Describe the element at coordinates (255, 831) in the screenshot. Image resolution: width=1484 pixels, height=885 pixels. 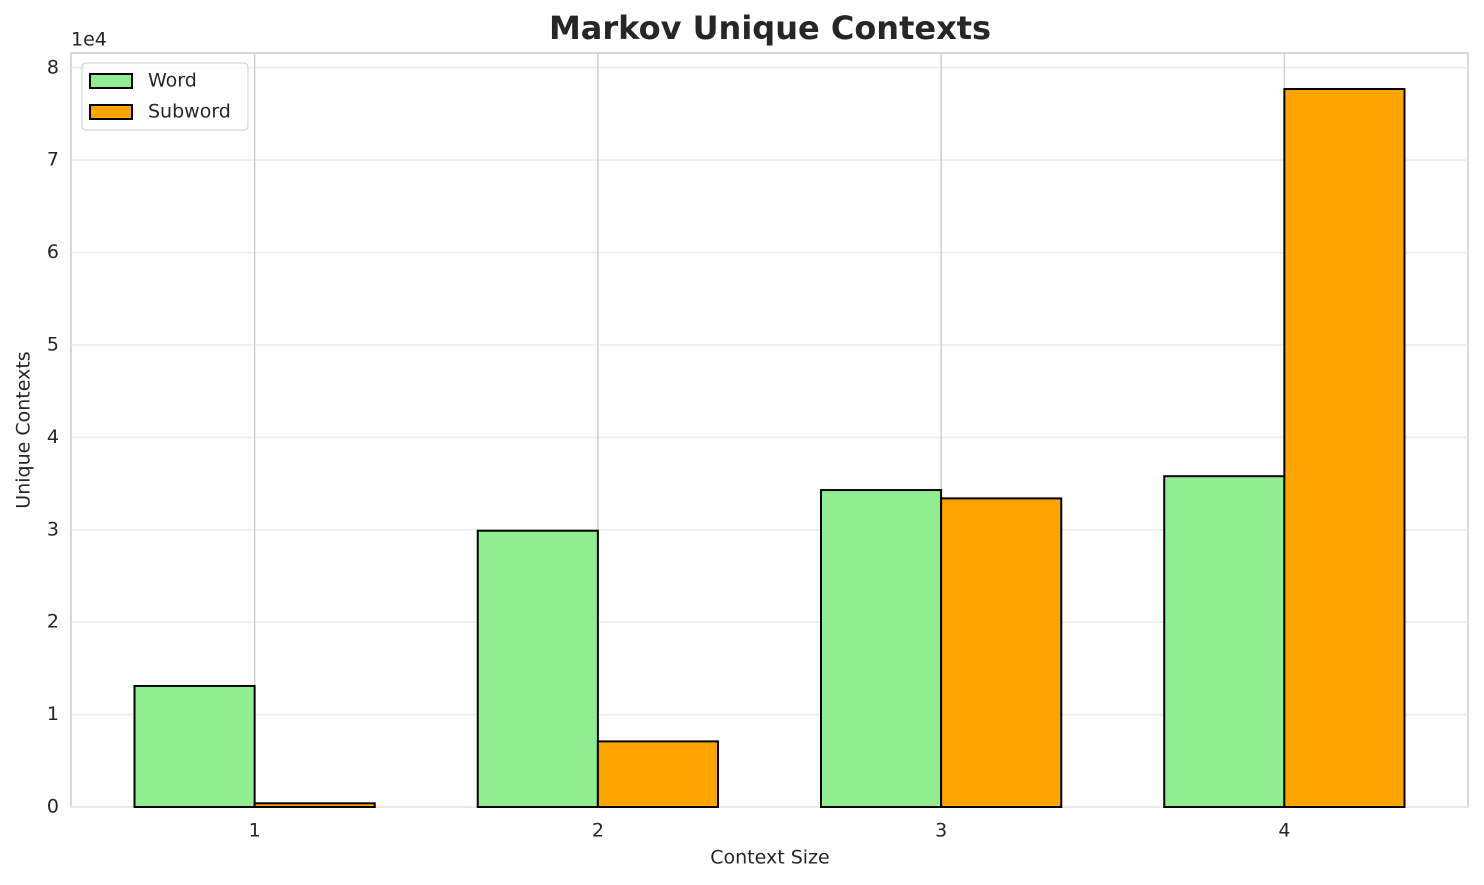
I see `x-tick-label: 1` at that location.